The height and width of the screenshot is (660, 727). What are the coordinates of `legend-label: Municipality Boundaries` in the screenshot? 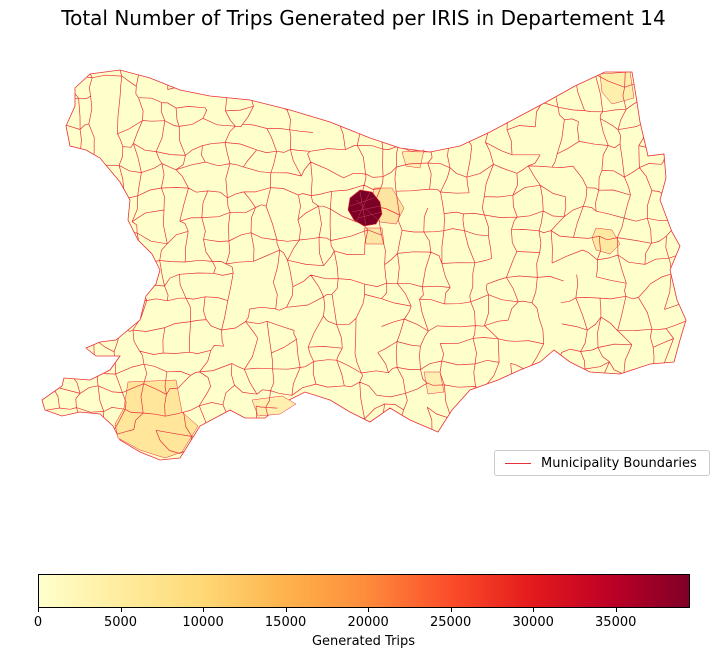 It's located at (619, 463).